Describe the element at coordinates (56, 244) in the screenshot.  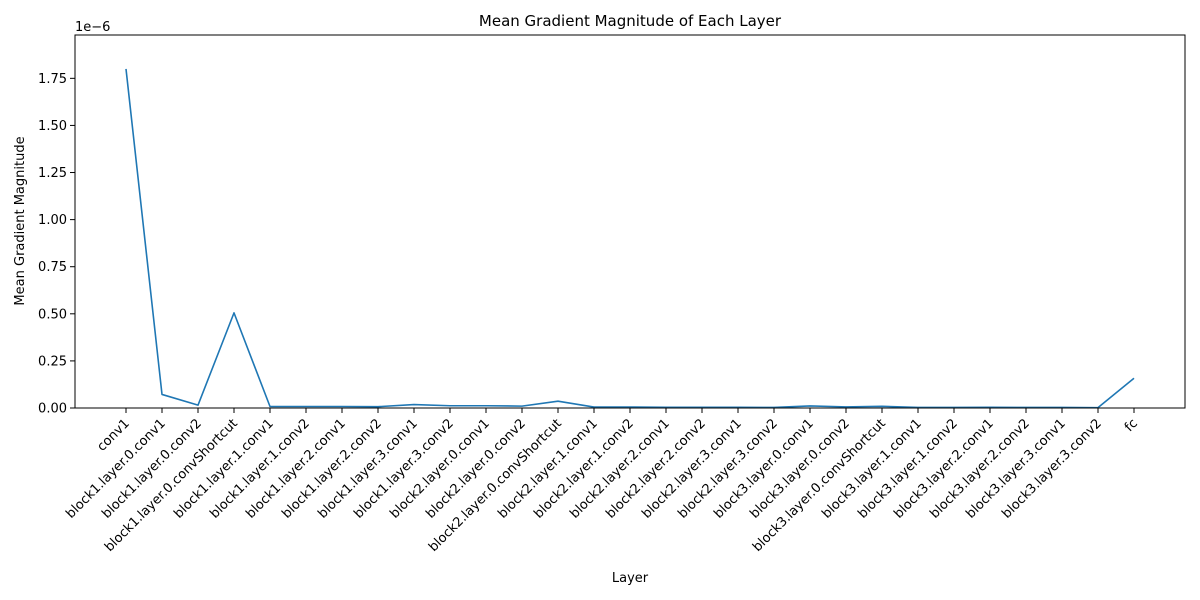
I see `y-axis-ticks: 0.00 0.25 0.50 0.75 1.00 1.25 1.50 1.75` at that location.